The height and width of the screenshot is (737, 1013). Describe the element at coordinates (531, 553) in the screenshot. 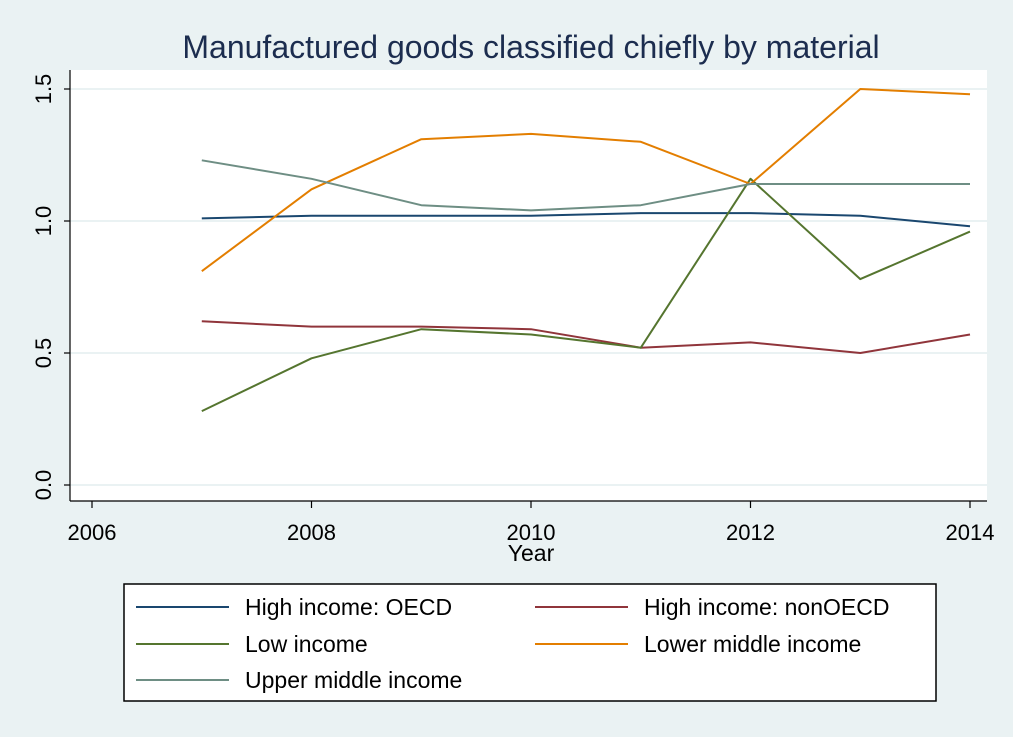

I see `x-axis-title: Year` at that location.